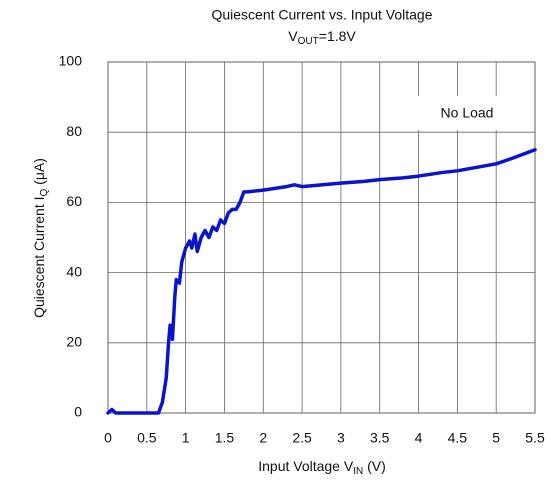  I want to click on y-tick-label: 80, so click(74, 131).